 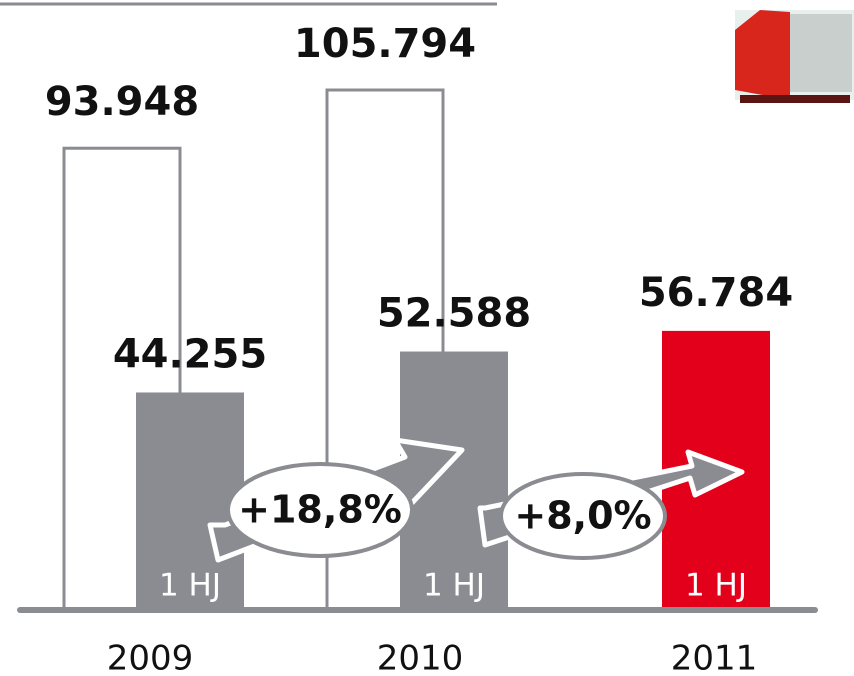 What do you see at coordinates (454, 314) in the screenshot?
I see `value-label: 52.588` at bounding box center [454, 314].